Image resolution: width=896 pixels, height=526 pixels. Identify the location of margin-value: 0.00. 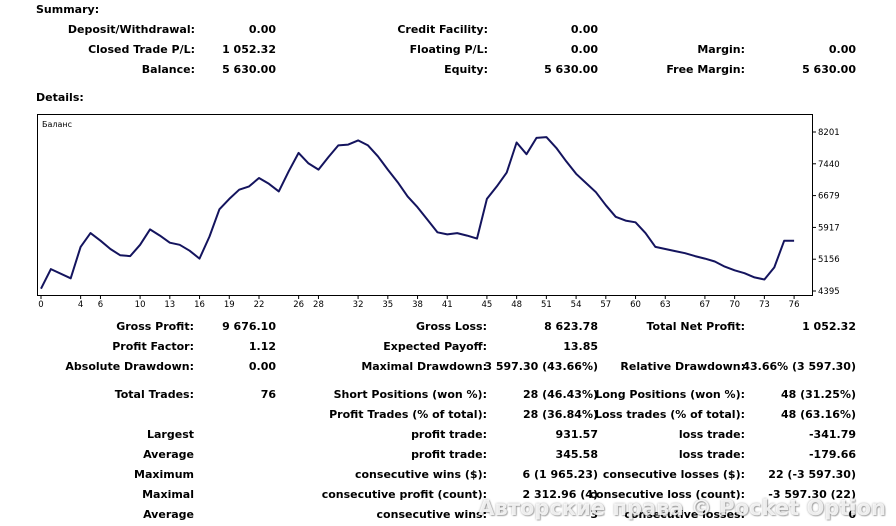
(842, 49).